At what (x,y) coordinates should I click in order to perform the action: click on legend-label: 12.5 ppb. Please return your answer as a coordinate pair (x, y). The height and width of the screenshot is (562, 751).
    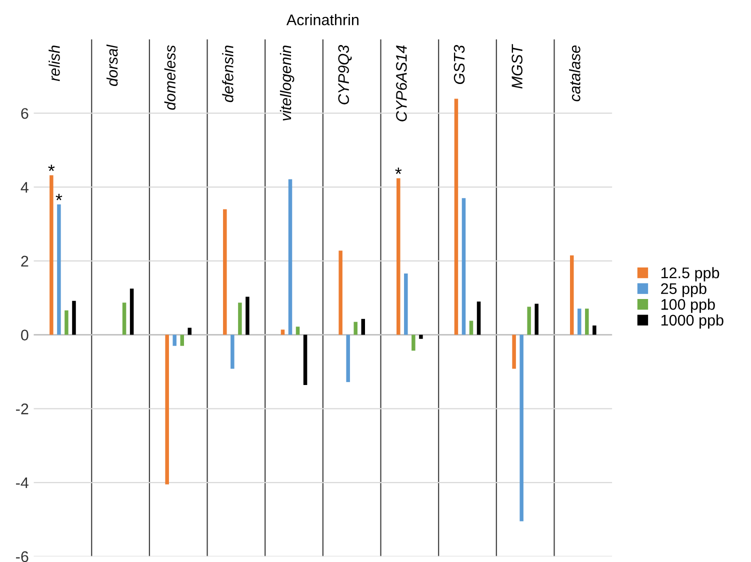
    Looking at the image, I should click on (690, 274).